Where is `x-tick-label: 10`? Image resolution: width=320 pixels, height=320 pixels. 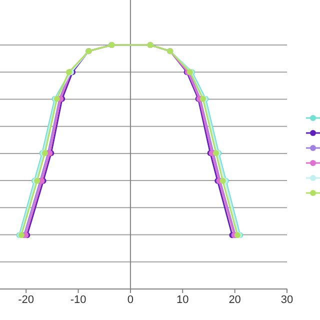 x-tick-label: 10 is located at coordinates (182, 300).